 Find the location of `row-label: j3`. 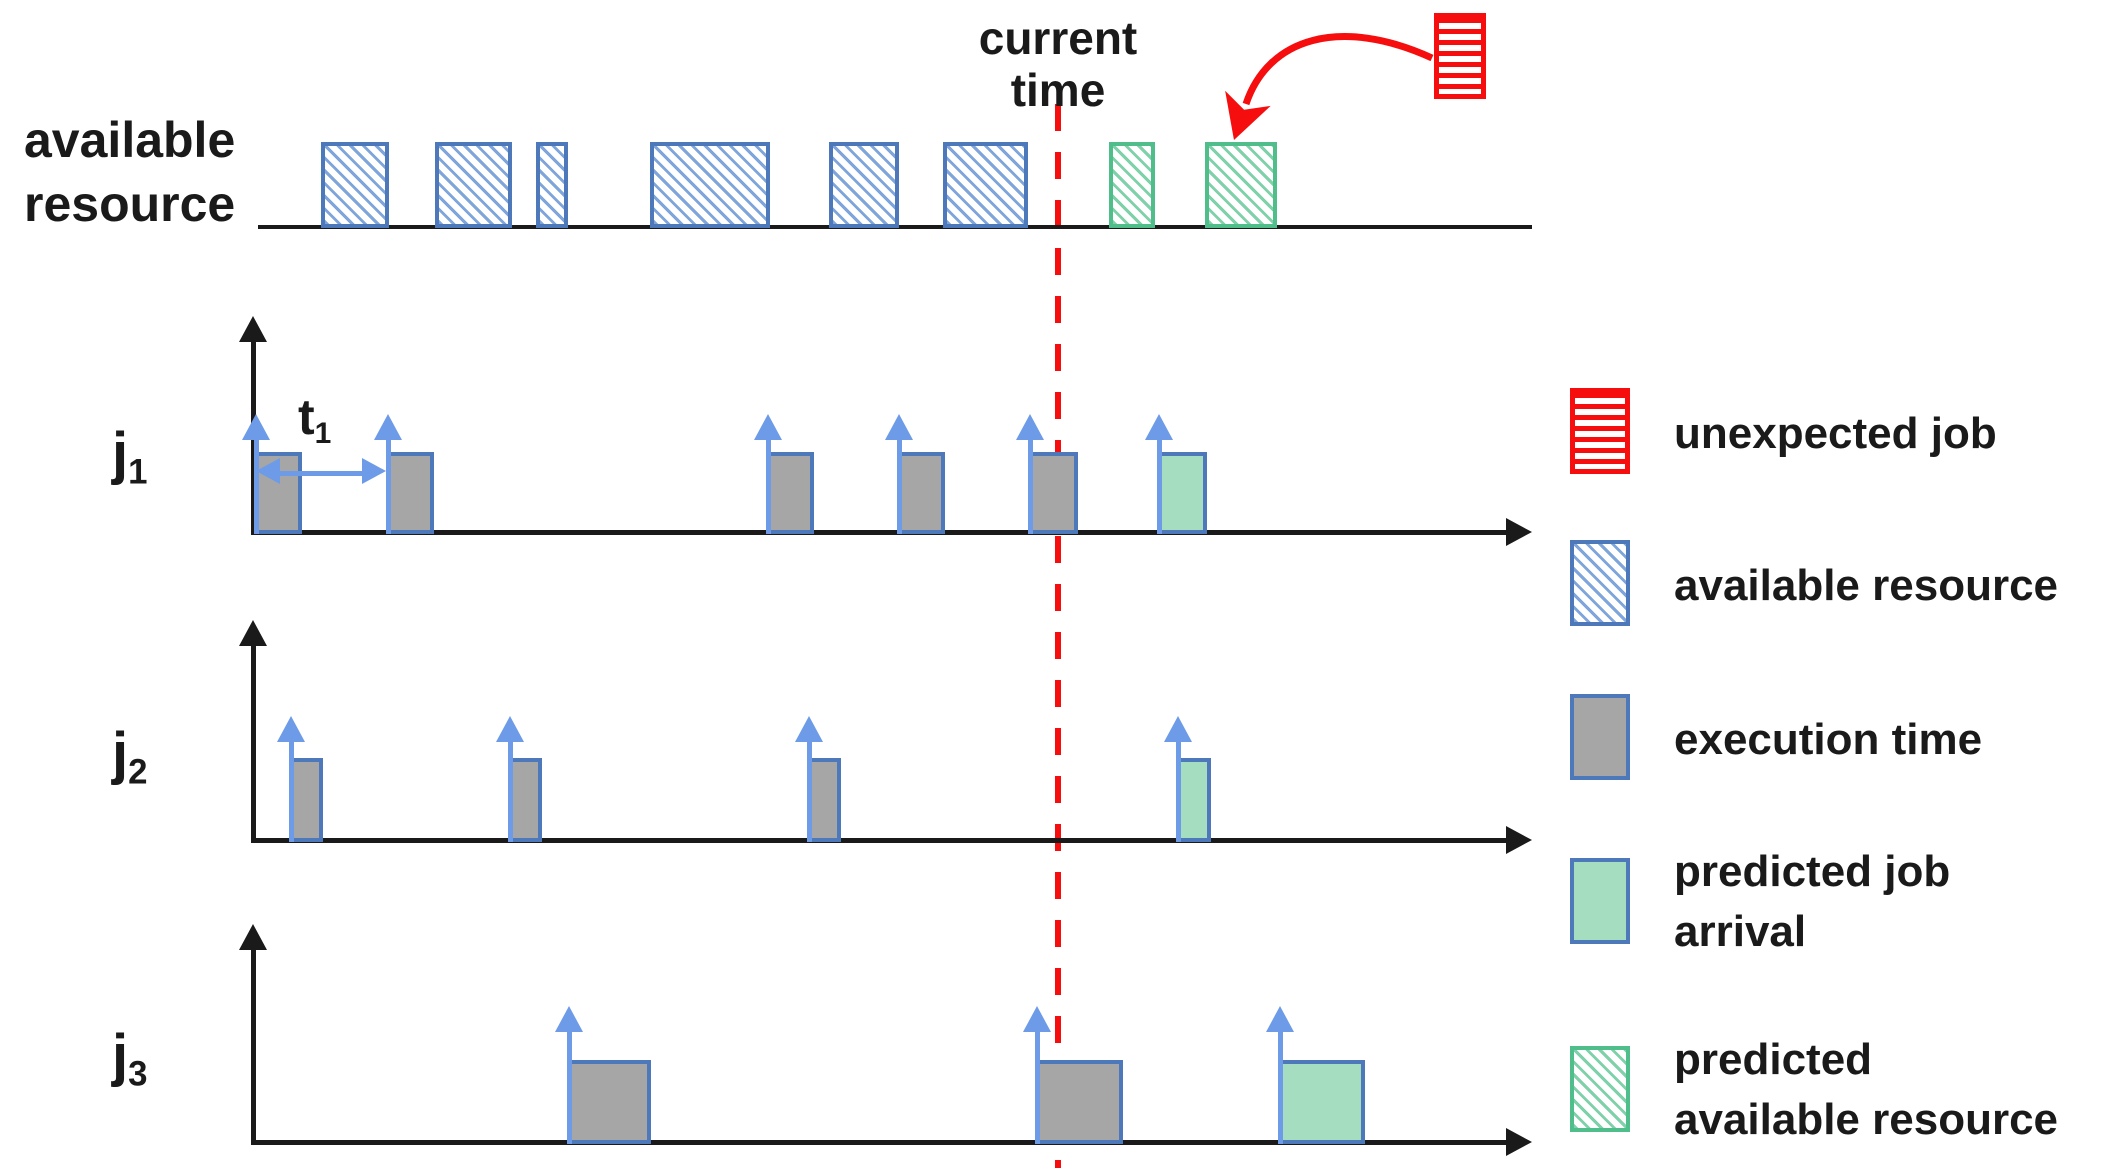

row-label: j3 is located at coordinates (129, 1058).